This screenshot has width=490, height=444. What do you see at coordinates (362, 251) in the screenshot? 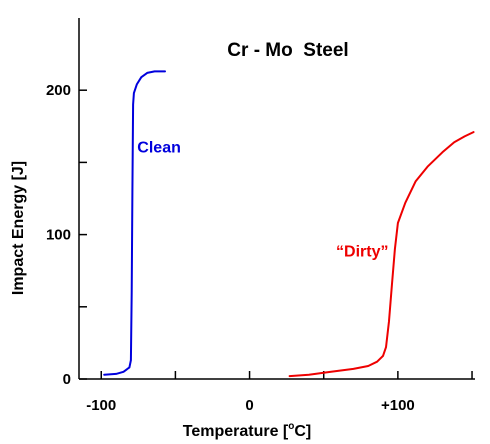
I see `series-label-dirty: “Dirty”` at bounding box center [362, 251].